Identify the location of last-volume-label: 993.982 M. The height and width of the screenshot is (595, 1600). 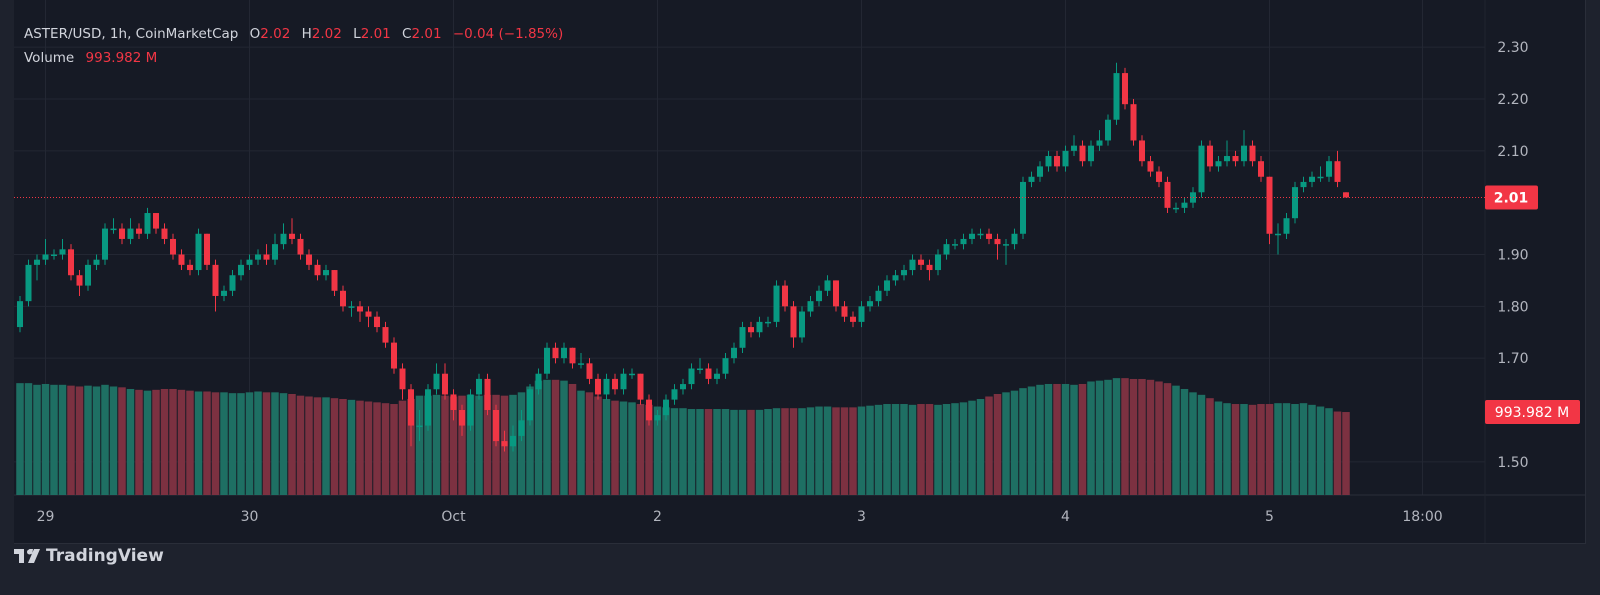
(1532, 413).